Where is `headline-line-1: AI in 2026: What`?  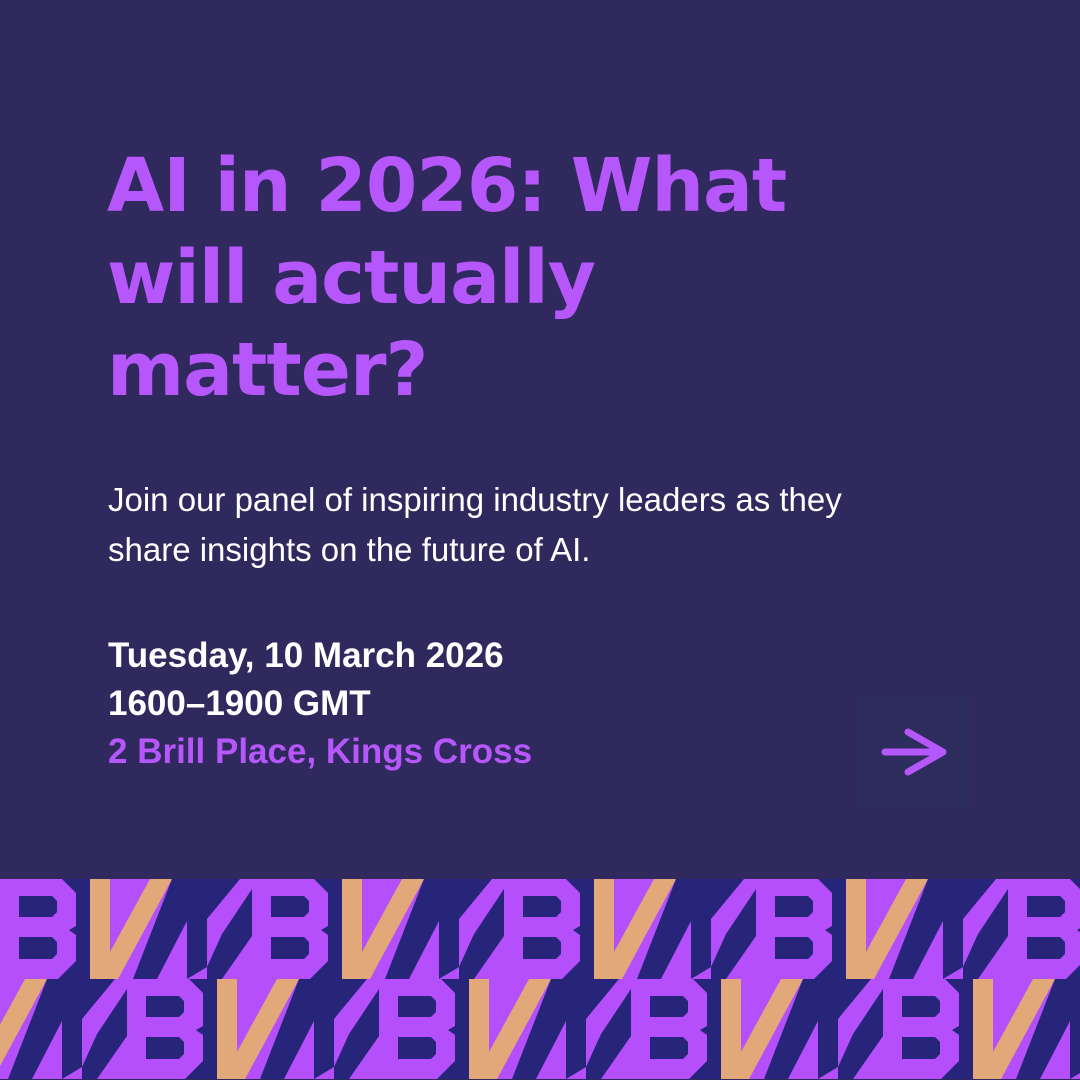
headline-line-1: AI in 2026: What is located at coordinates (447, 186).